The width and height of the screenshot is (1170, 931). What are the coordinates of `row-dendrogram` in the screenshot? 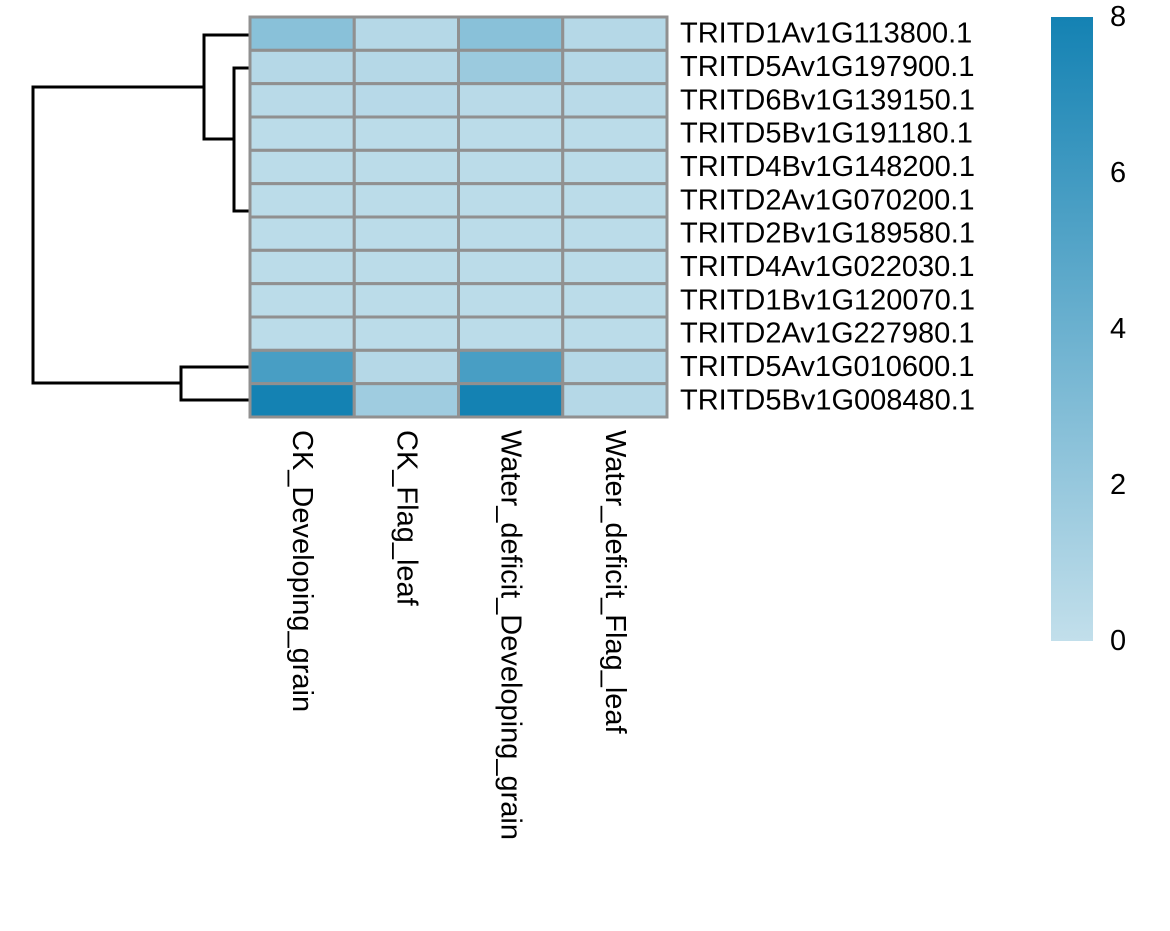 It's located at (141, 217).